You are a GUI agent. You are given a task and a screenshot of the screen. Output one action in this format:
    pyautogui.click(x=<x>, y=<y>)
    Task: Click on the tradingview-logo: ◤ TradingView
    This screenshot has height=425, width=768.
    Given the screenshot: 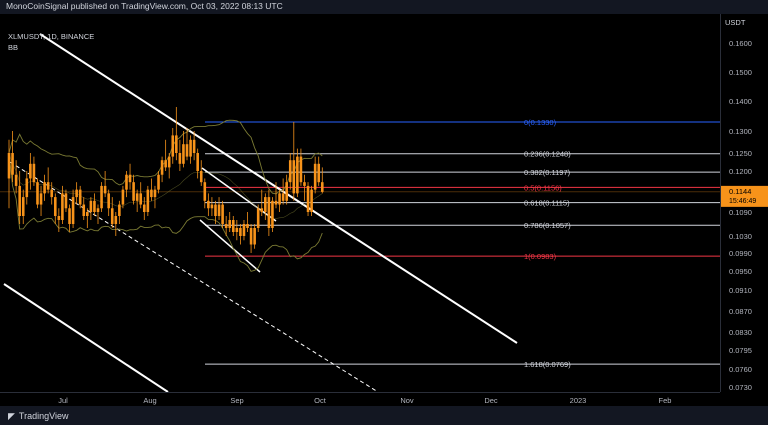 What is the action you would take?
    pyautogui.click(x=38, y=416)
    